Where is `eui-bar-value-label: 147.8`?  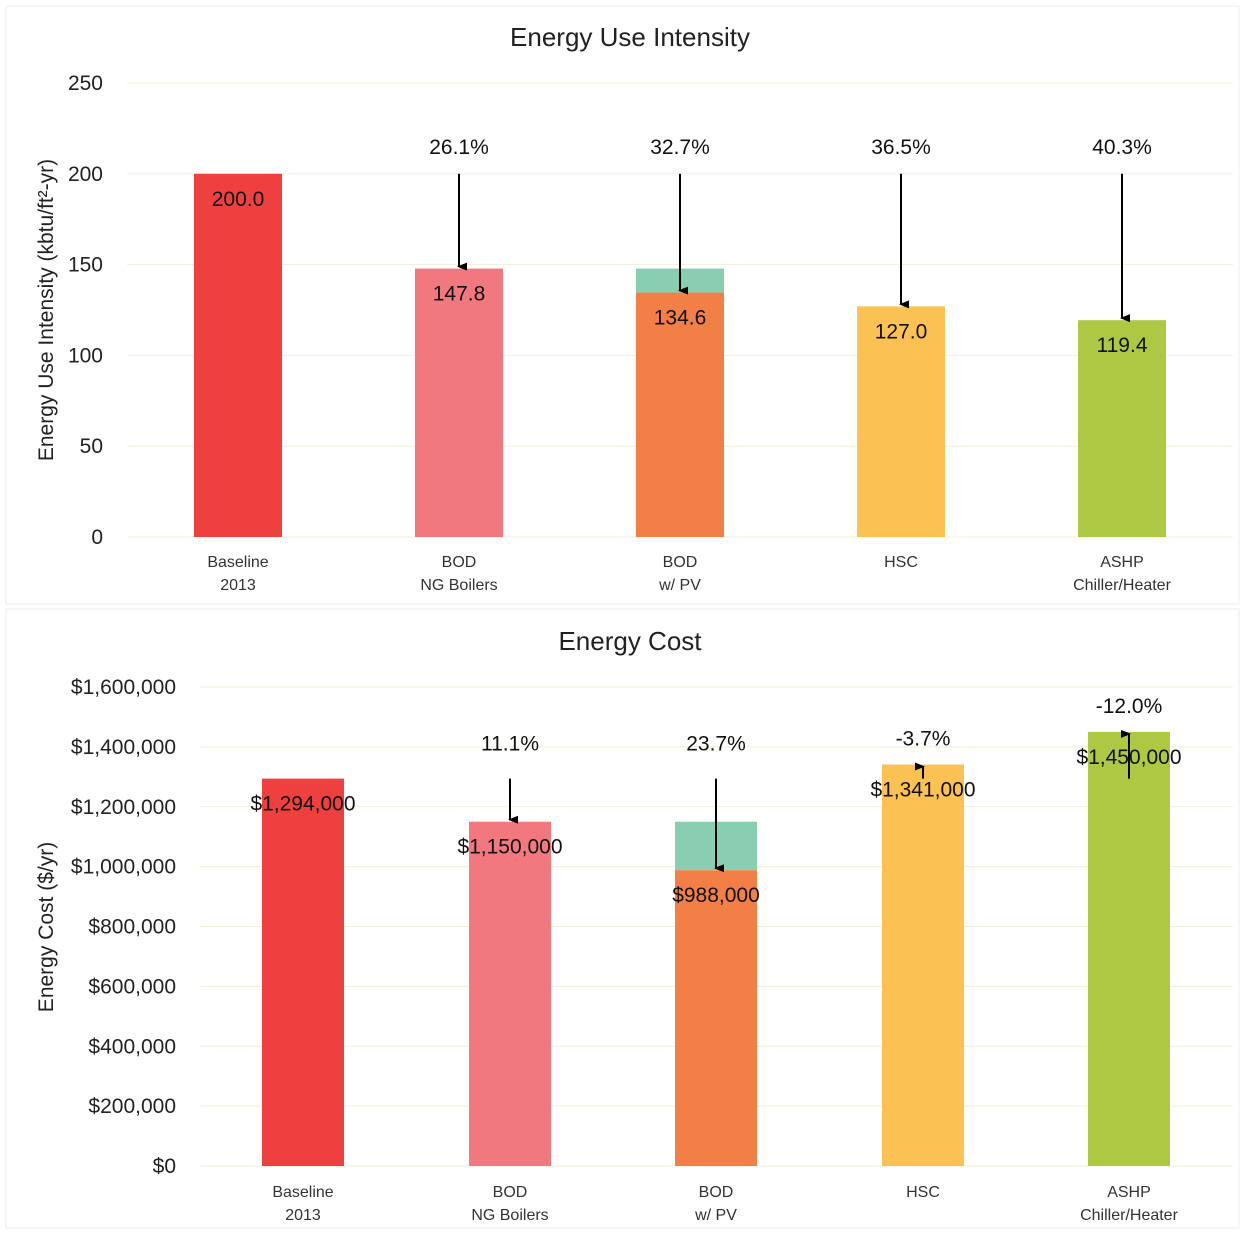 eui-bar-value-label: 147.8 is located at coordinates (459, 294).